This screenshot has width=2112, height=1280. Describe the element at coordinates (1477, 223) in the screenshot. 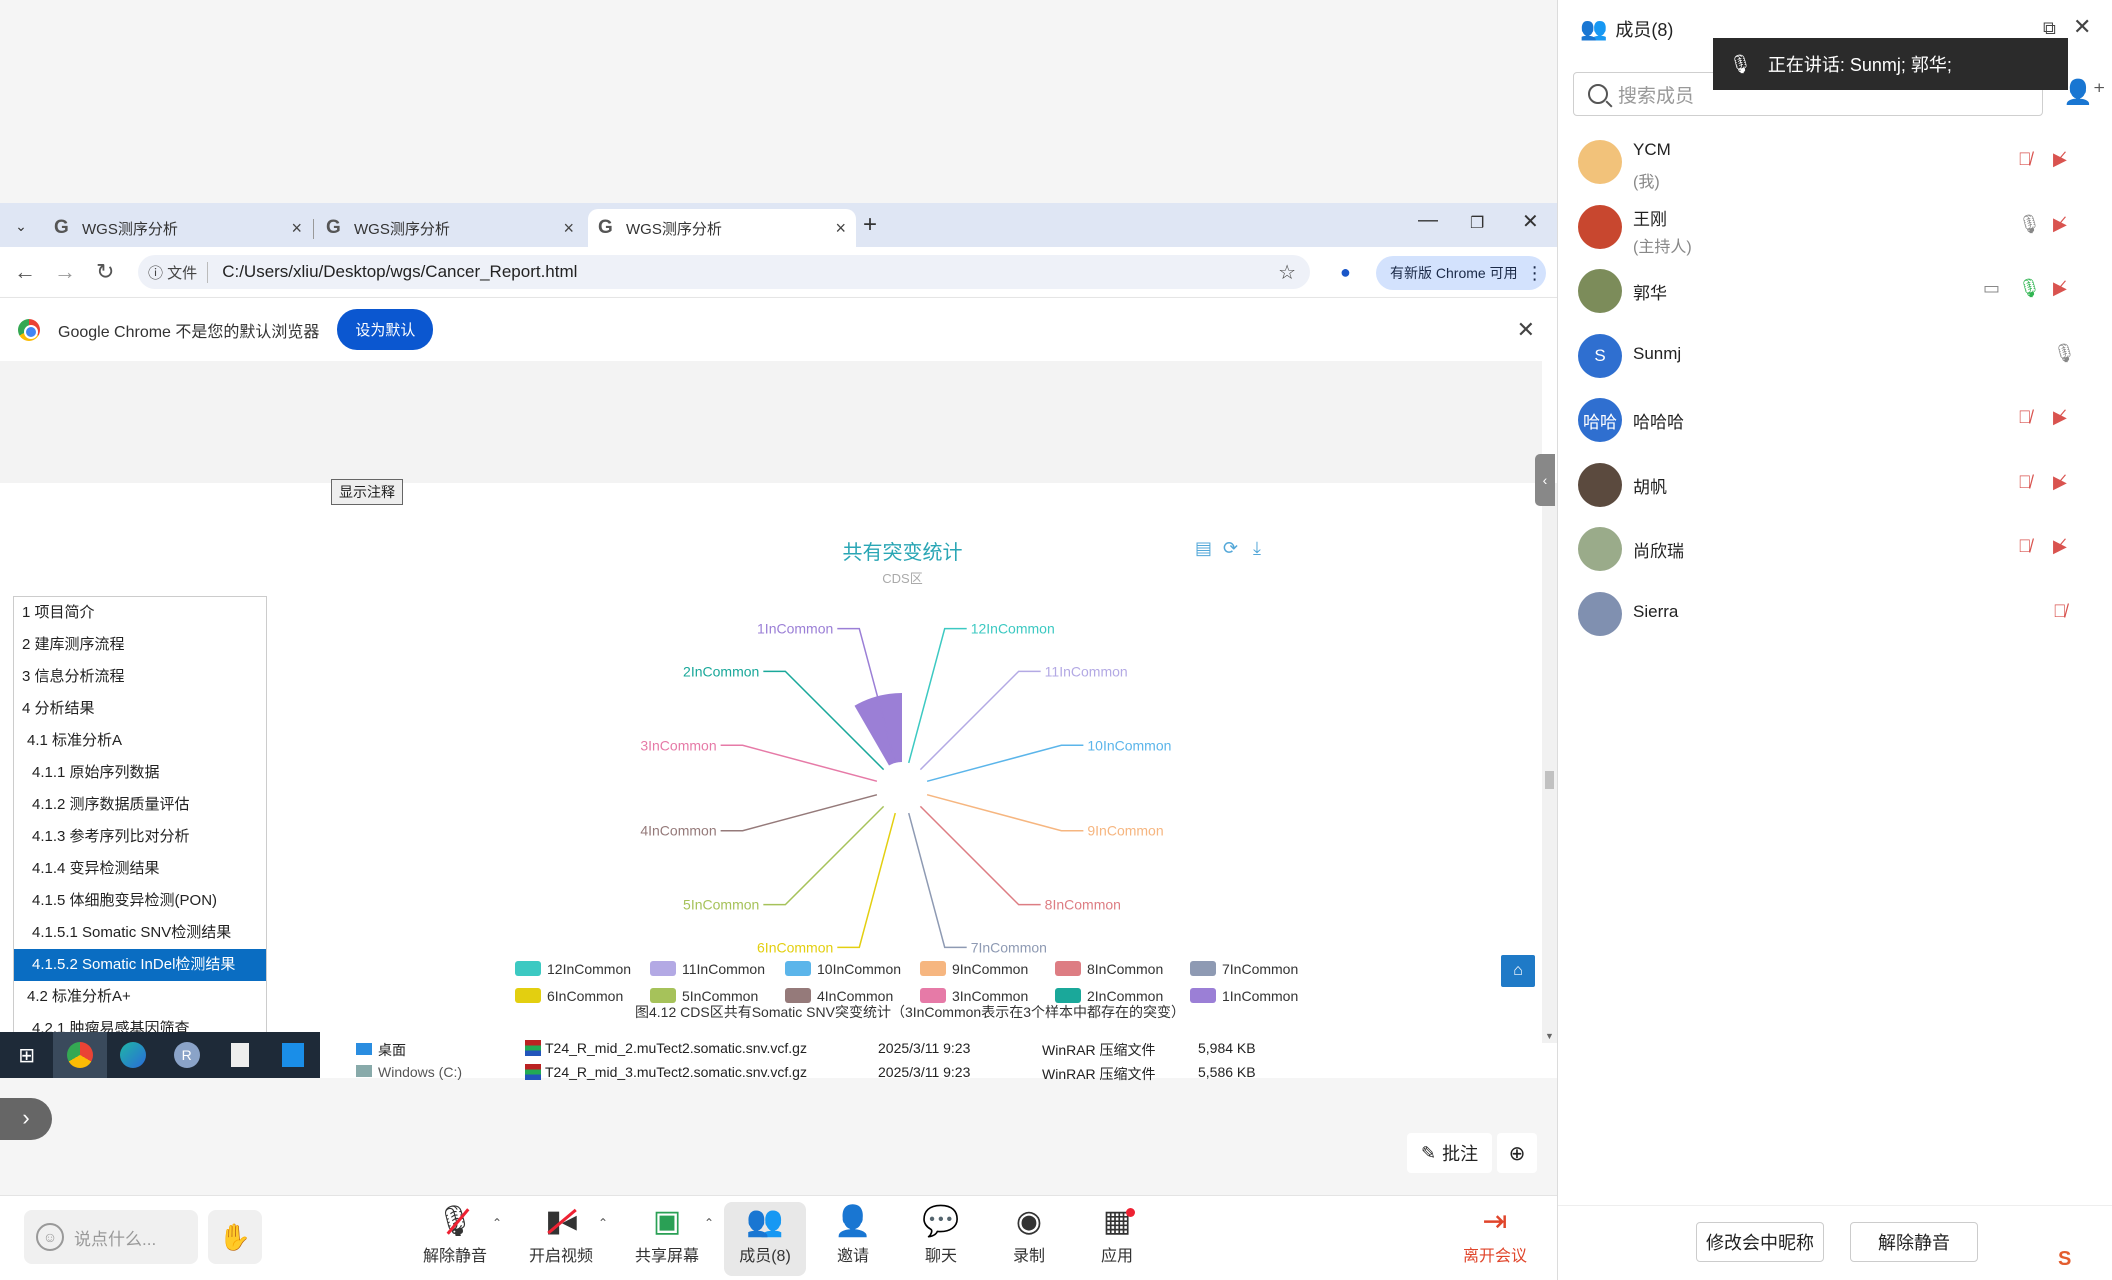

I see `restore-icon: ❐` at that location.